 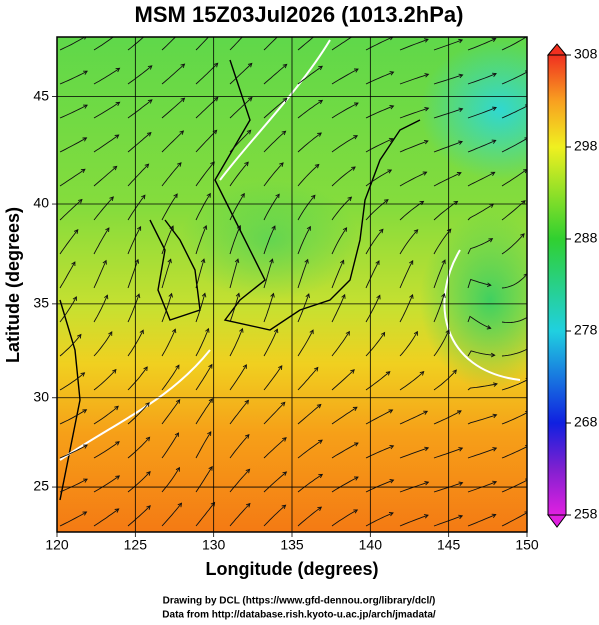 What do you see at coordinates (586, 238) in the screenshot?
I see `colorbar-label: 288` at bounding box center [586, 238].